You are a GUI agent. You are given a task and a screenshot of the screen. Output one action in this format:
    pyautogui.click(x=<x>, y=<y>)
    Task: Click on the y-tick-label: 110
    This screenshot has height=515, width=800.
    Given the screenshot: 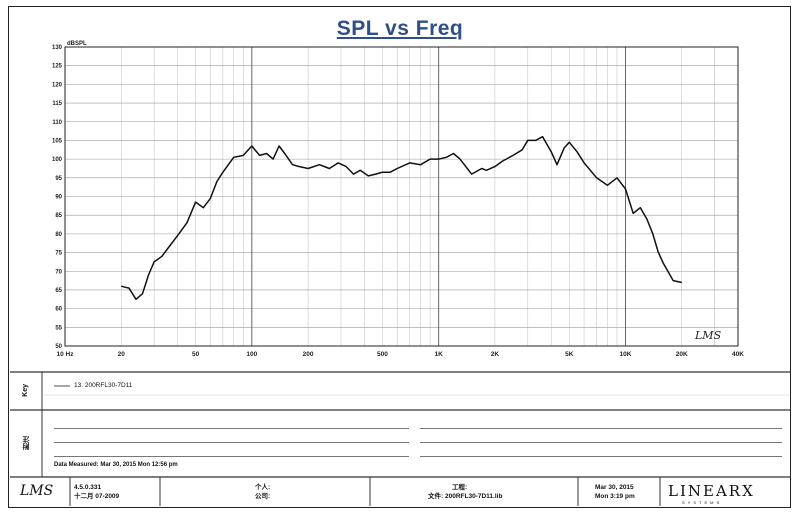 What is the action you would take?
    pyautogui.click(x=57, y=123)
    